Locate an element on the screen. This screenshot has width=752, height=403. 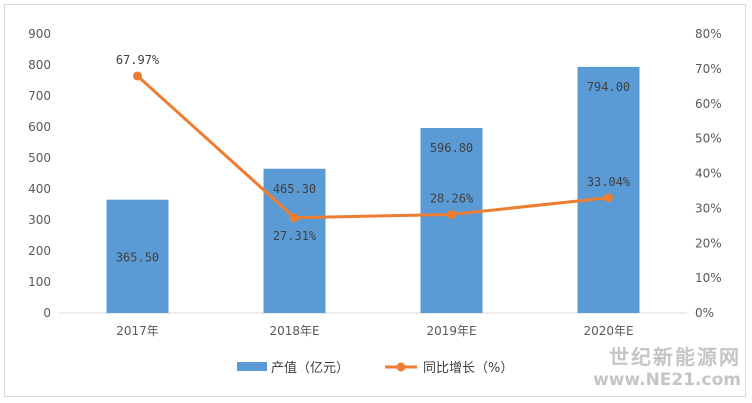
watermark-url: www.NE21.com is located at coordinates (667, 380).